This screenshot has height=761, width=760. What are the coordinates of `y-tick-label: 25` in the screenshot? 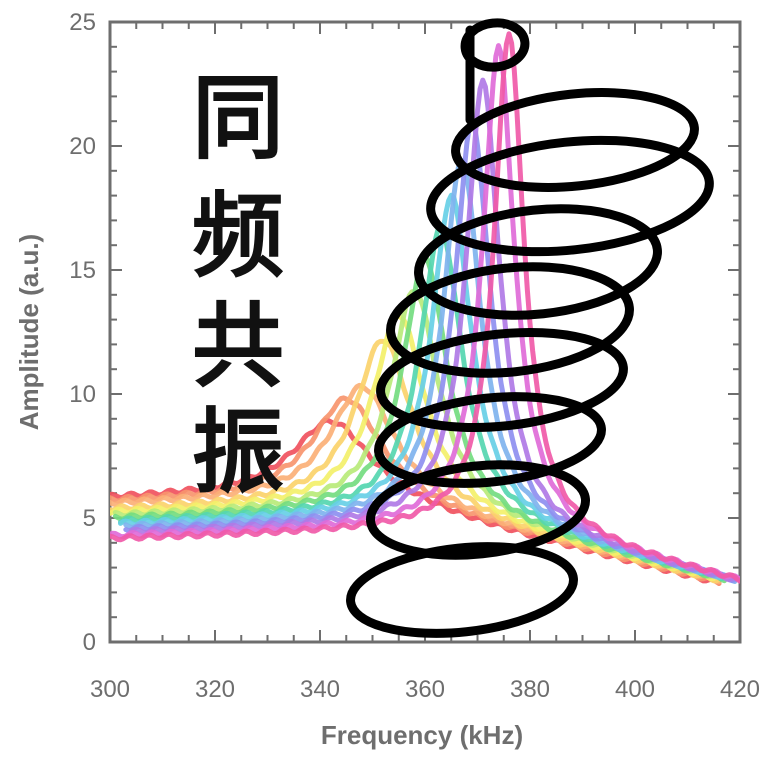 It's located at (82, 22).